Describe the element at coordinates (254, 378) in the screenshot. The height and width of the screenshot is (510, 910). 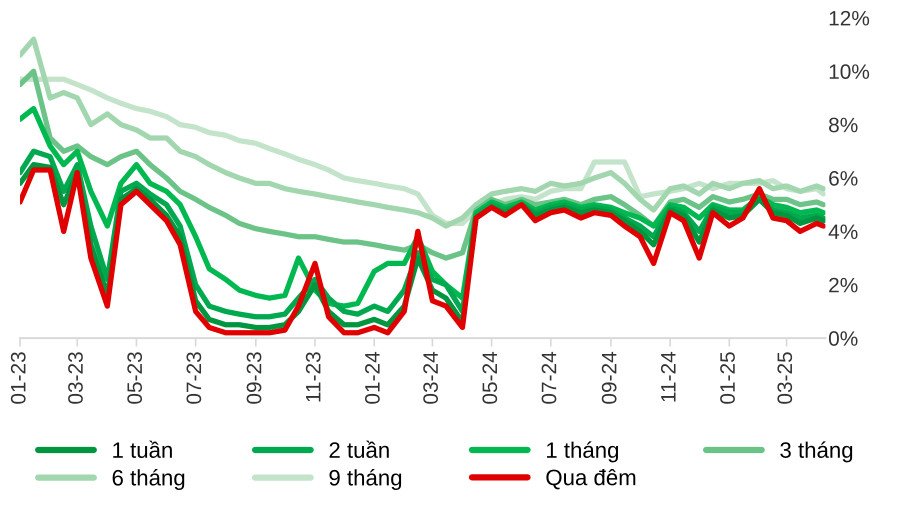
I see `x-tick-label: 09-23` at that location.